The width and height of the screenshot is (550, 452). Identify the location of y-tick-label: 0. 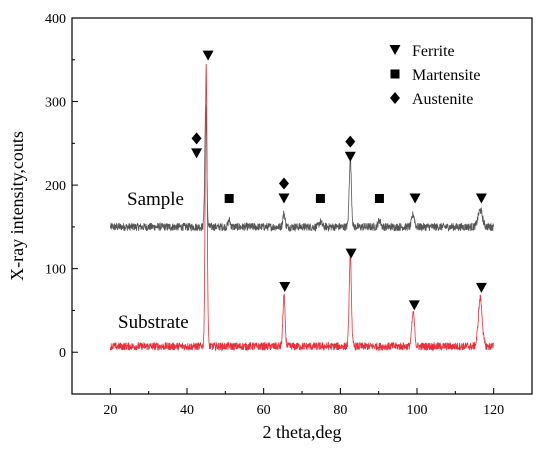
(62, 353).